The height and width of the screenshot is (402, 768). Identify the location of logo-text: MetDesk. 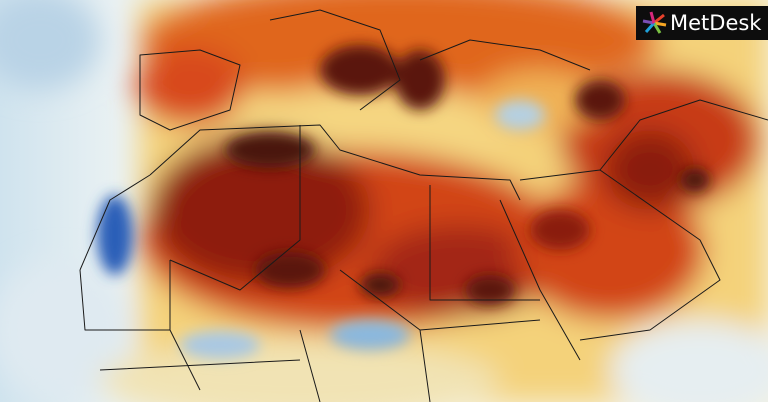
(716, 23).